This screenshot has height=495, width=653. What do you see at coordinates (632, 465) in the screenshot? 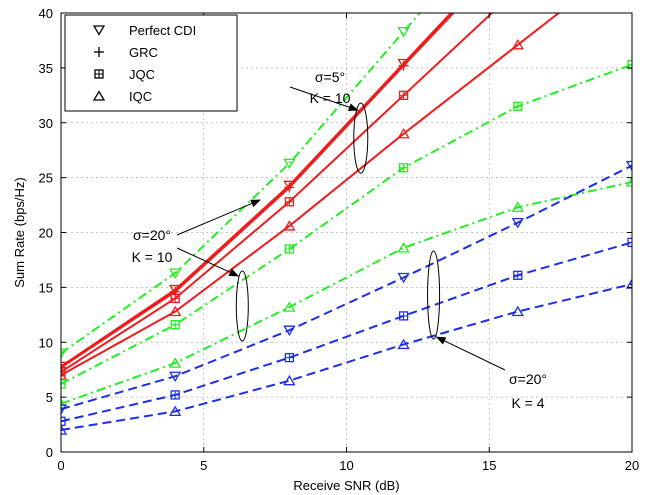
I see `x-tick-label: 20` at bounding box center [632, 465].